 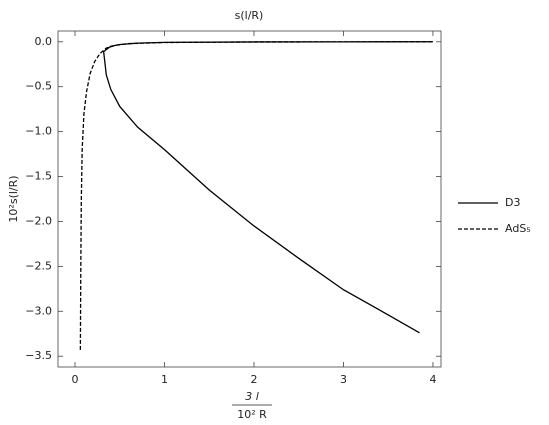 What do you see at coordinates (38, 86) in the screenshot?
I see `y-tick-label: −0.5` at bounding box center [38, 86].